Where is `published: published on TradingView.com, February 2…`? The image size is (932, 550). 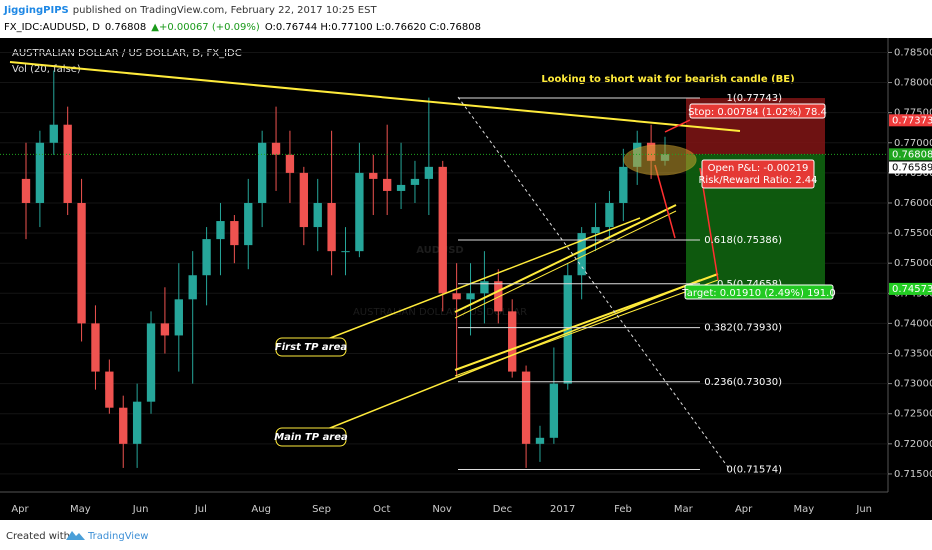
published: published on TradingView.com, February 2… is located at coordinates (225, 10).